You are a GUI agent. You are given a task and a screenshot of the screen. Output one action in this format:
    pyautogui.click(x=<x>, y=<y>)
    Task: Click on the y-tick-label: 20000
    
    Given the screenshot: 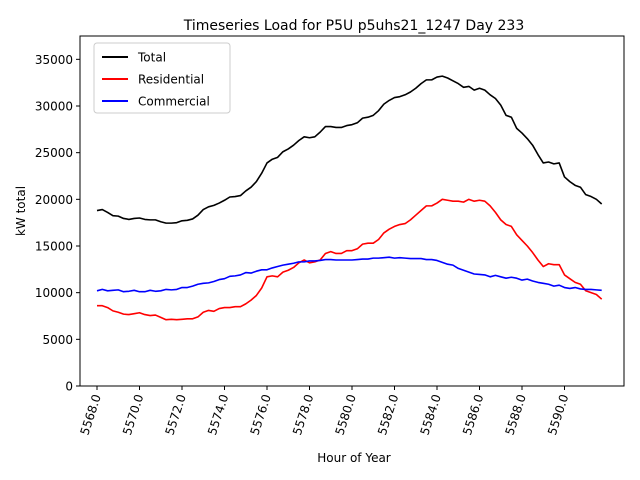 What is the action you would take?
    pyautogui.click(x=54, y=200)
    